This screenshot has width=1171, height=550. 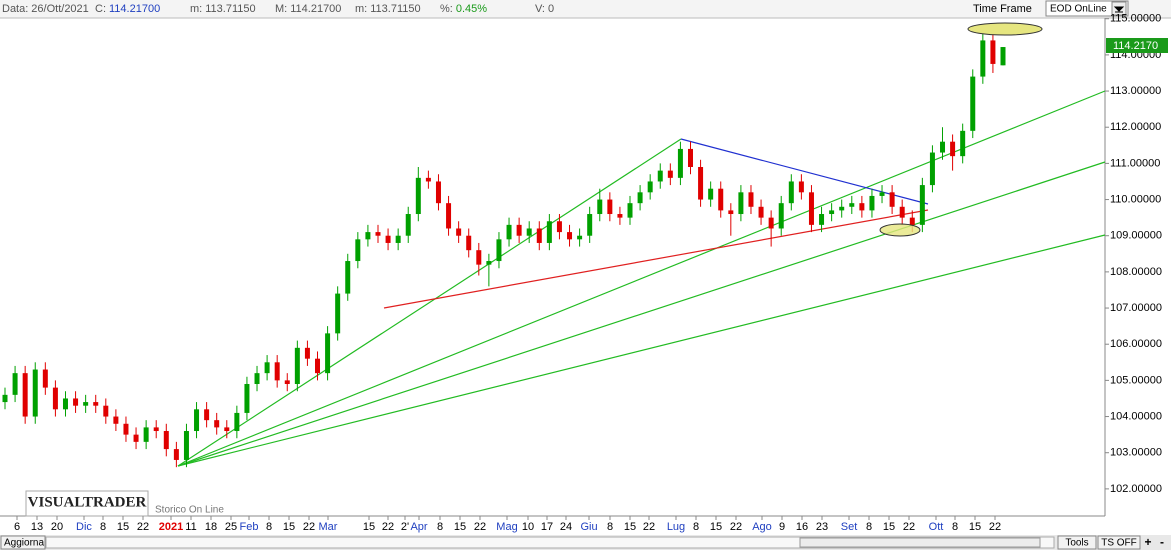 I want to click on y-tick-label: 103.00000, so click(x=1136, y=453).